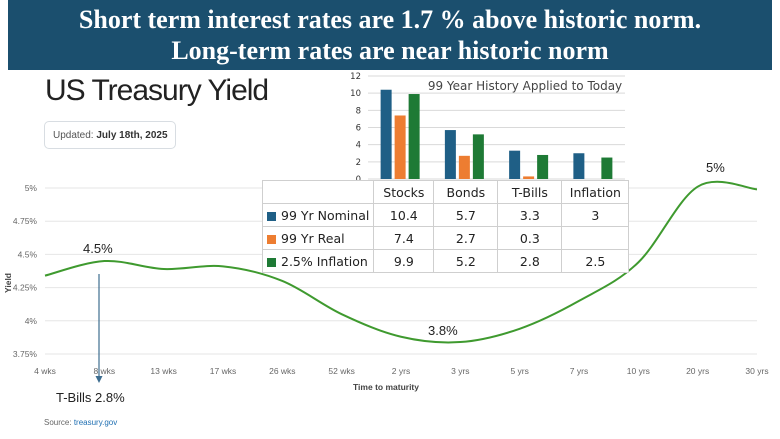  What do you see at coordinates (519, 371) in the screenshot?
I see `yield-x-tick-label: 5 yrs` at bounding box center [519, 371].